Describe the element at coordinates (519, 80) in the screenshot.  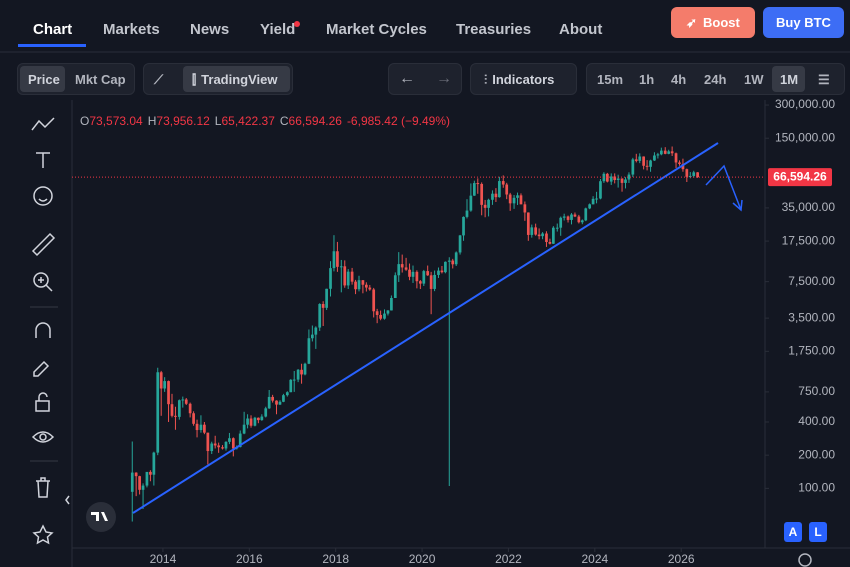
I see `indicators: ⫶ Indicators` at that location.